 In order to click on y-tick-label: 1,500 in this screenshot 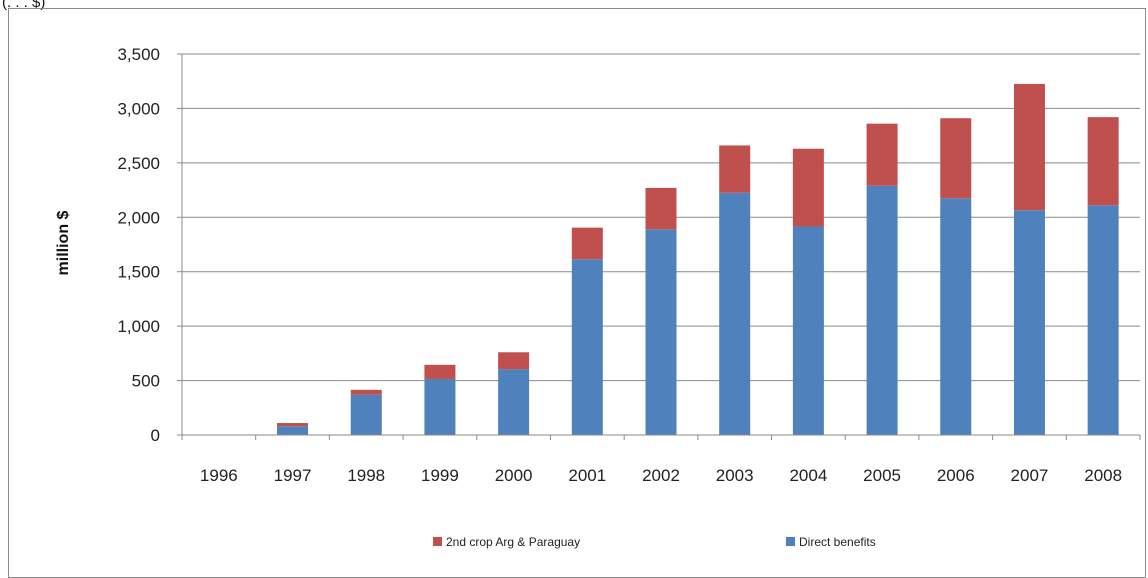, I will do `click(138, 272)`.